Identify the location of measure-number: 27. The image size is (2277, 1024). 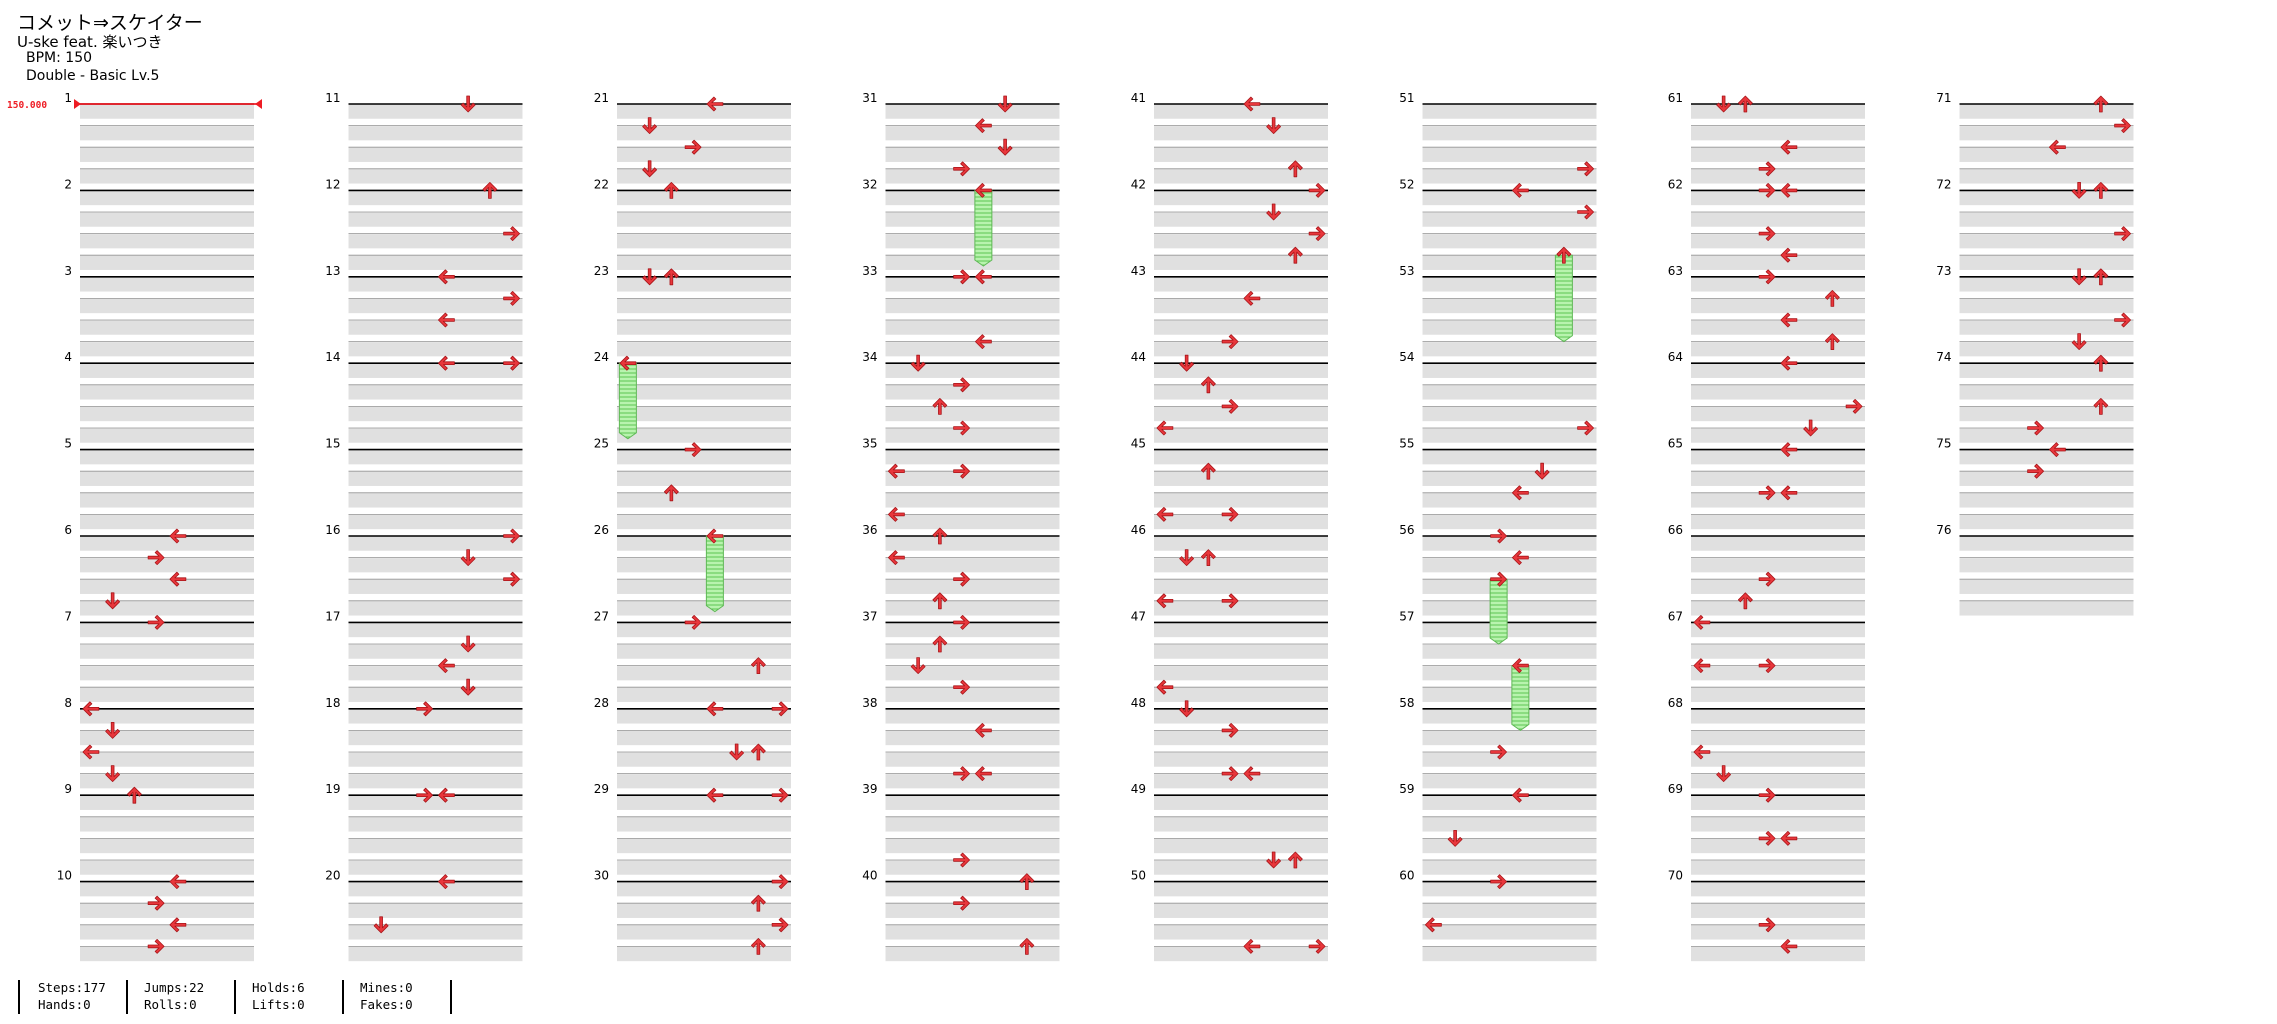
(601, 616).